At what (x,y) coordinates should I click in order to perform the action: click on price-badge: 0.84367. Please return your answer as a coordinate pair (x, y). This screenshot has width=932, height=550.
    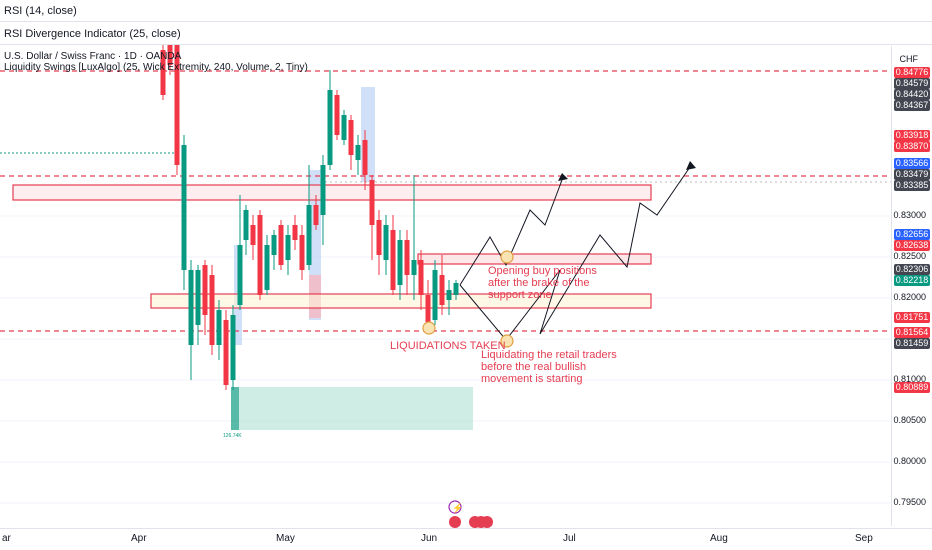
    Looking at the image, I should click on (912, 105).